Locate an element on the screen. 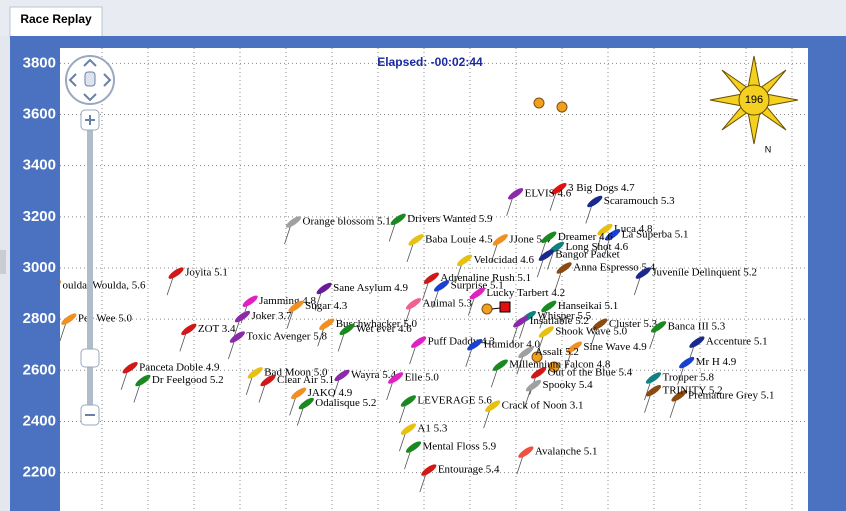 This screenshot has width=846, height=511. boat-label: Sugar 4.3 is located at coordinates (326, 306).